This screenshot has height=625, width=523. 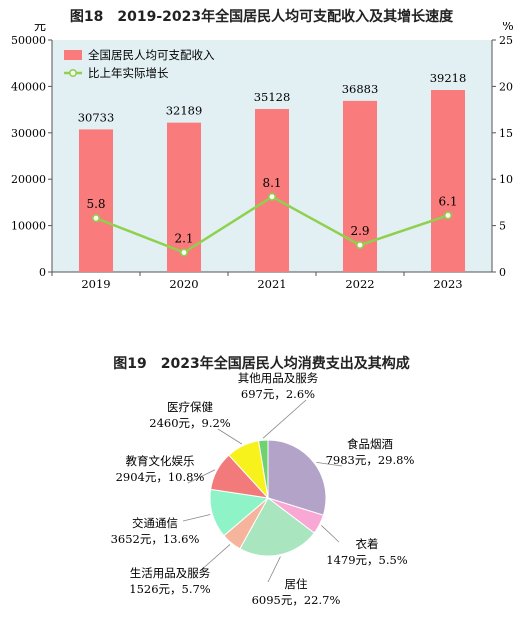 What do you see at coordinates (271, 183) in the screenshot?
I see `growth-label: 8.1` at bounding box center [271, 183].